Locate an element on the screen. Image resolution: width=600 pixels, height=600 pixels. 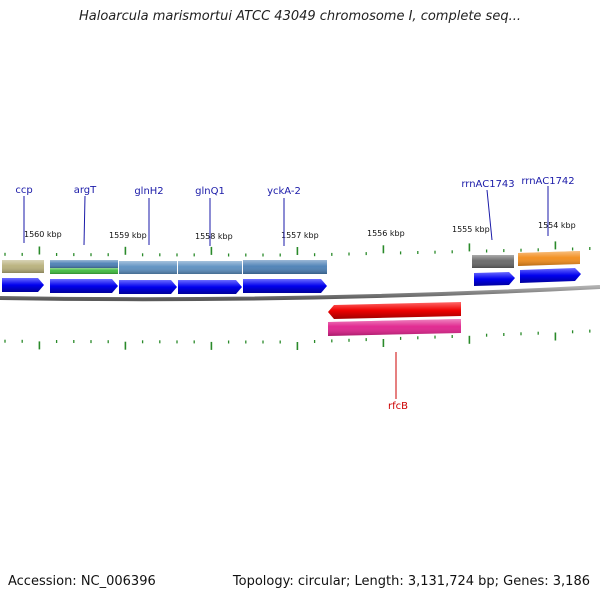
cds-arrow-rrnAC1742 is located at coordinates (550, 275).